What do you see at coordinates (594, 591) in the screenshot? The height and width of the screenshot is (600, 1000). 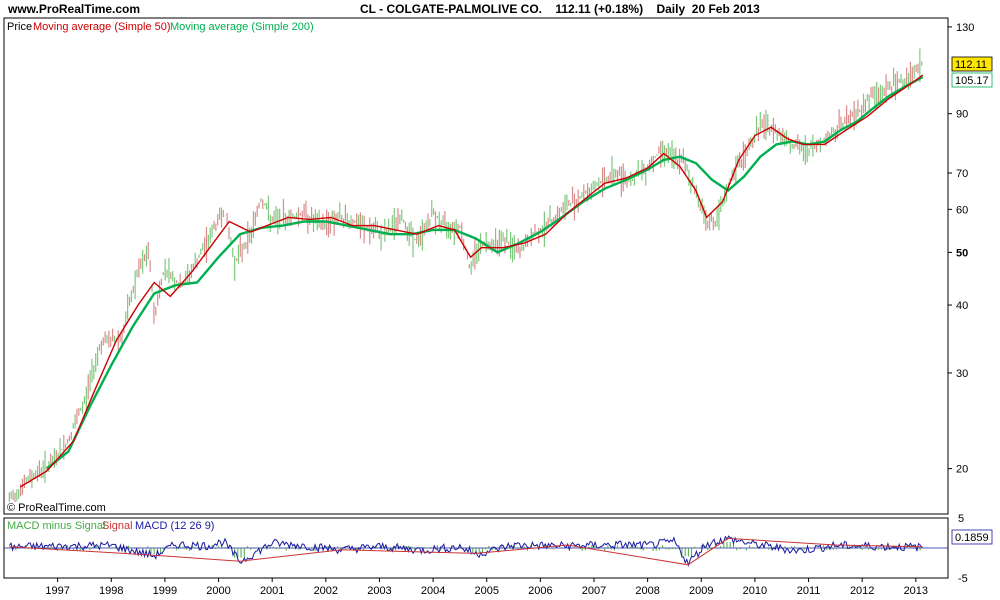 I see `x-tick-label: 2007` at bounding box center [594, 591].